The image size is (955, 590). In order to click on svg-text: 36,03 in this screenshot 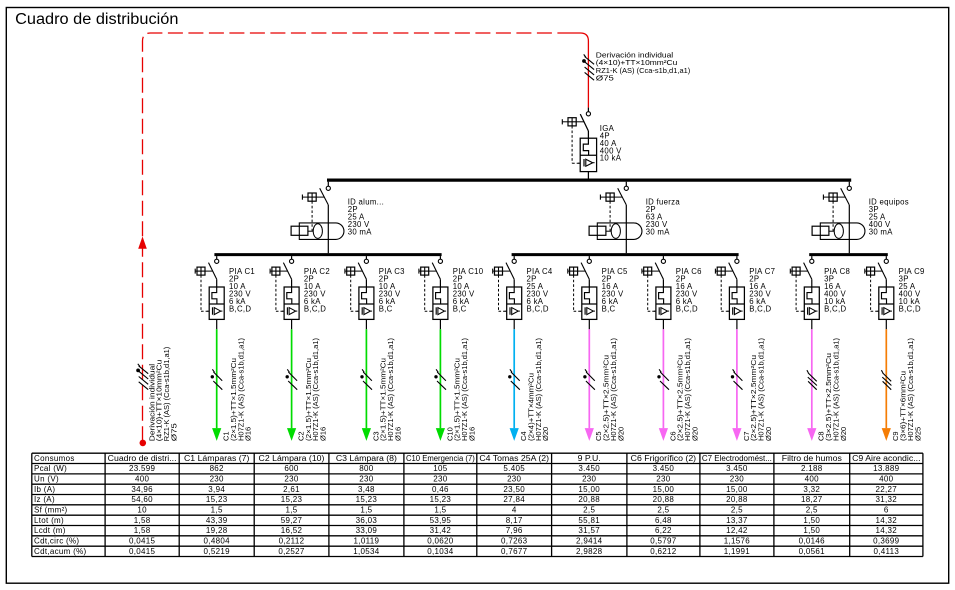, I will do `click(367, 520)`.